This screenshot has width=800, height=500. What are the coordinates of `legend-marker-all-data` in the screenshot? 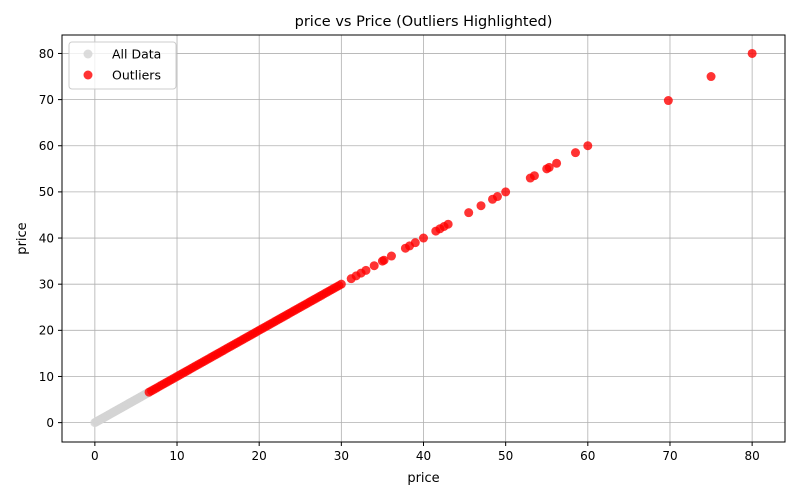 It's located at (88, 54).